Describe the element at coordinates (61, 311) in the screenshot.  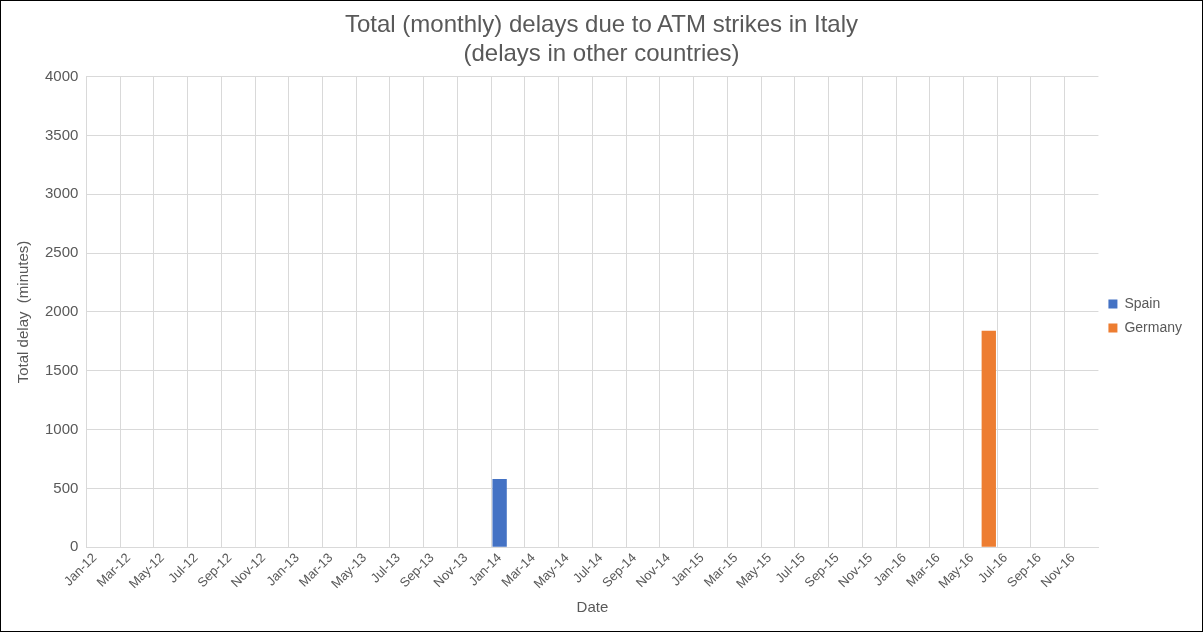
I see `y-tick-label: 2000` at that location.